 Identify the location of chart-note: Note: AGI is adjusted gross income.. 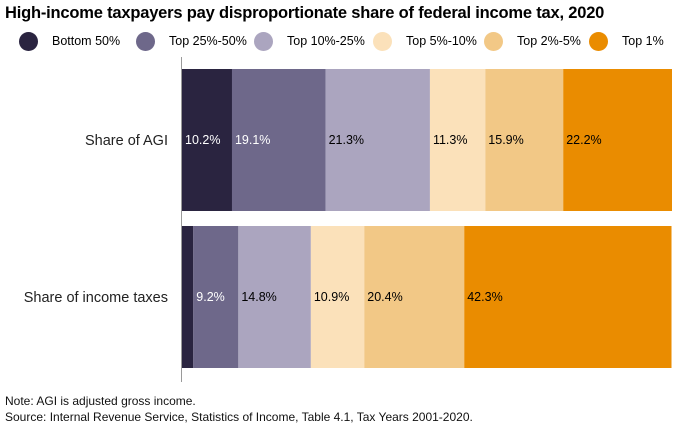
(100, 401).